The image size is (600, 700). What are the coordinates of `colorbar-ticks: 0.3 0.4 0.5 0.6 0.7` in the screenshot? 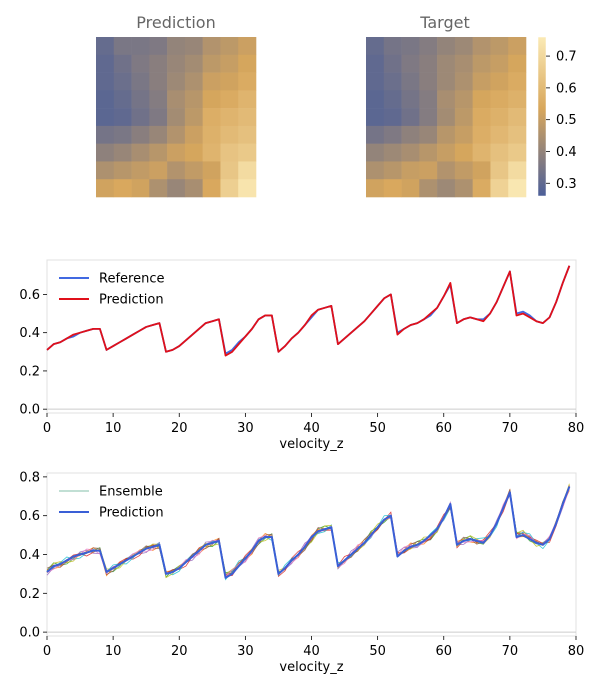 It's located at (557, 116).